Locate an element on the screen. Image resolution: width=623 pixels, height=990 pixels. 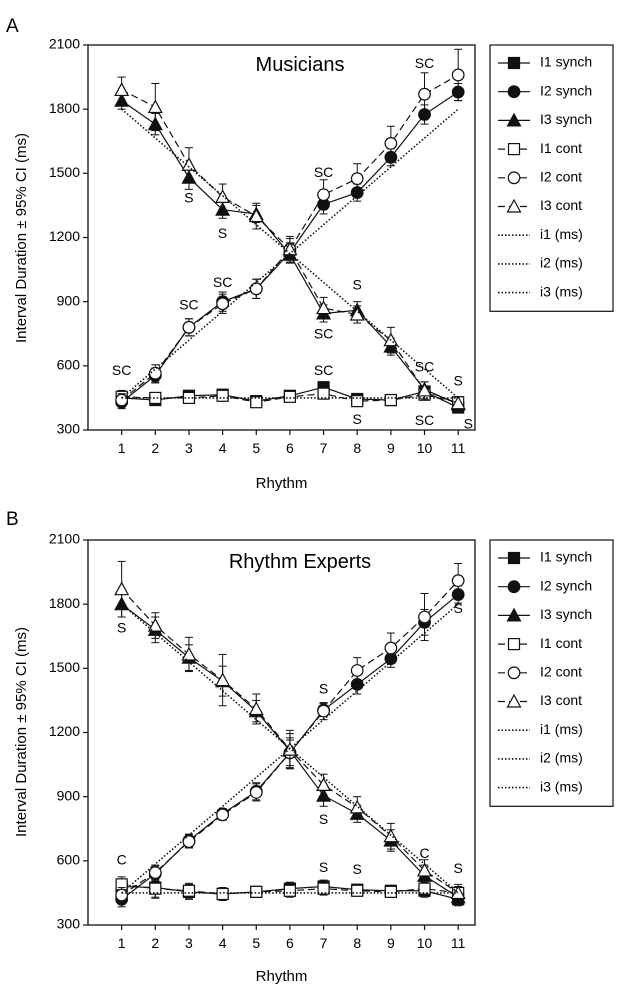
legend-label: i3 (ms) is located at coordinates (561, 291).